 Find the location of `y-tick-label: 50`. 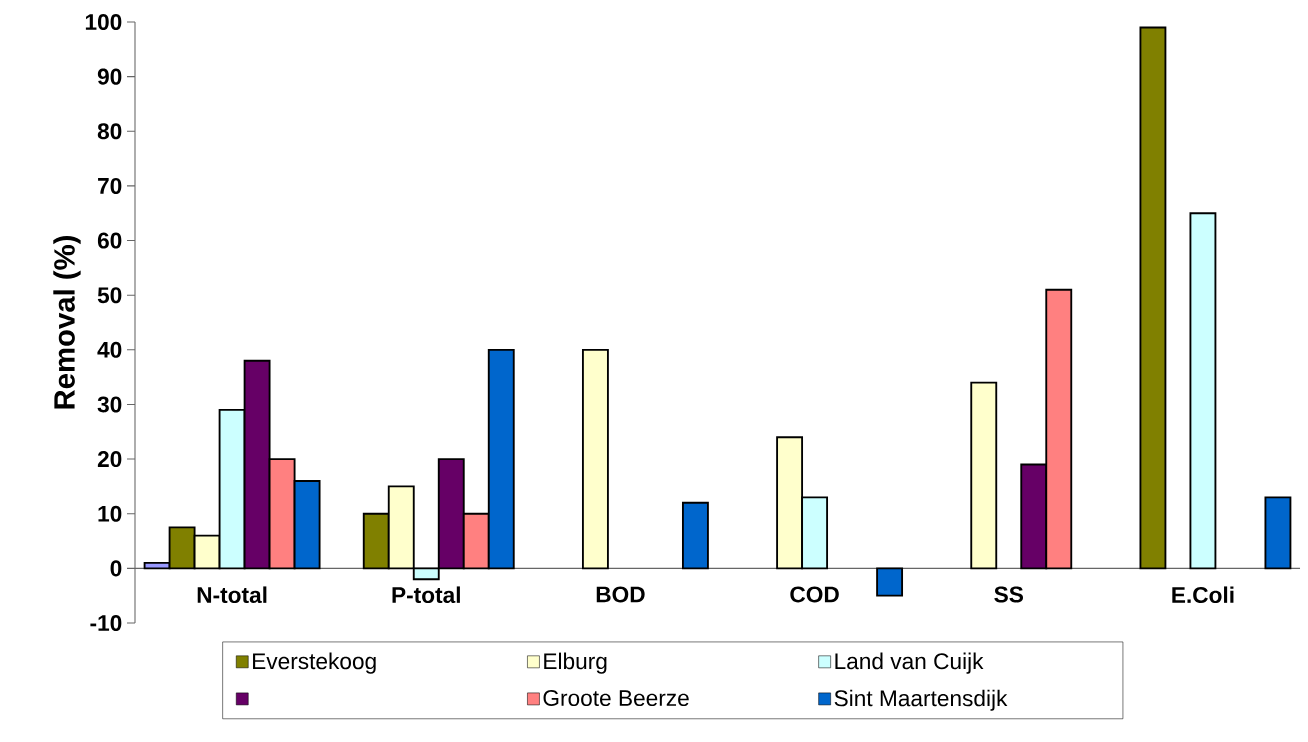

y-tick-label: 50 is located at coordinates (109, 295).